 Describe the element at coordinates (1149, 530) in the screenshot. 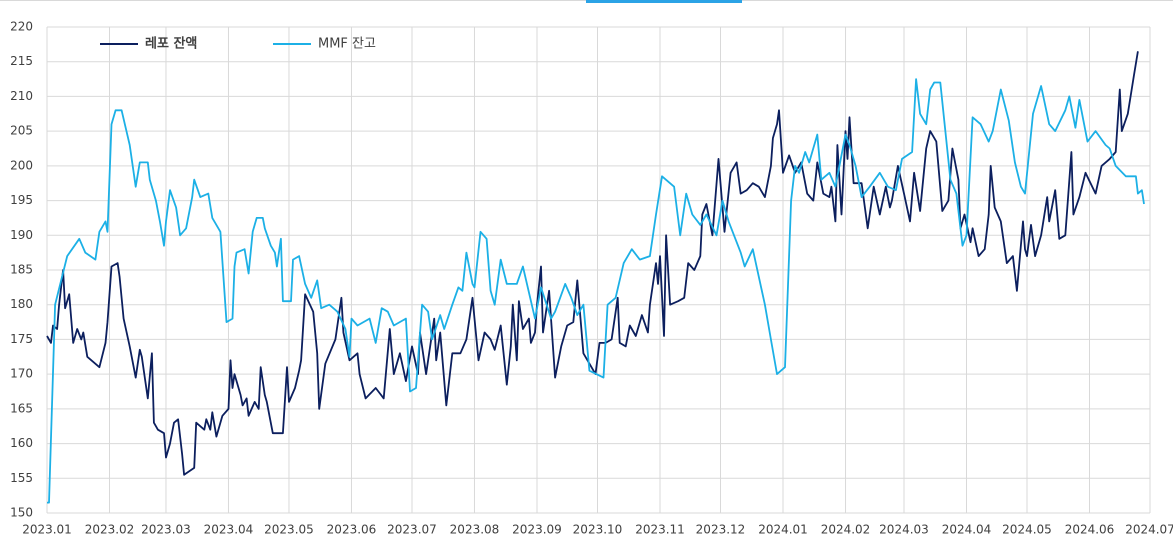

I see `x-tick-label: 2024.07` at that location.